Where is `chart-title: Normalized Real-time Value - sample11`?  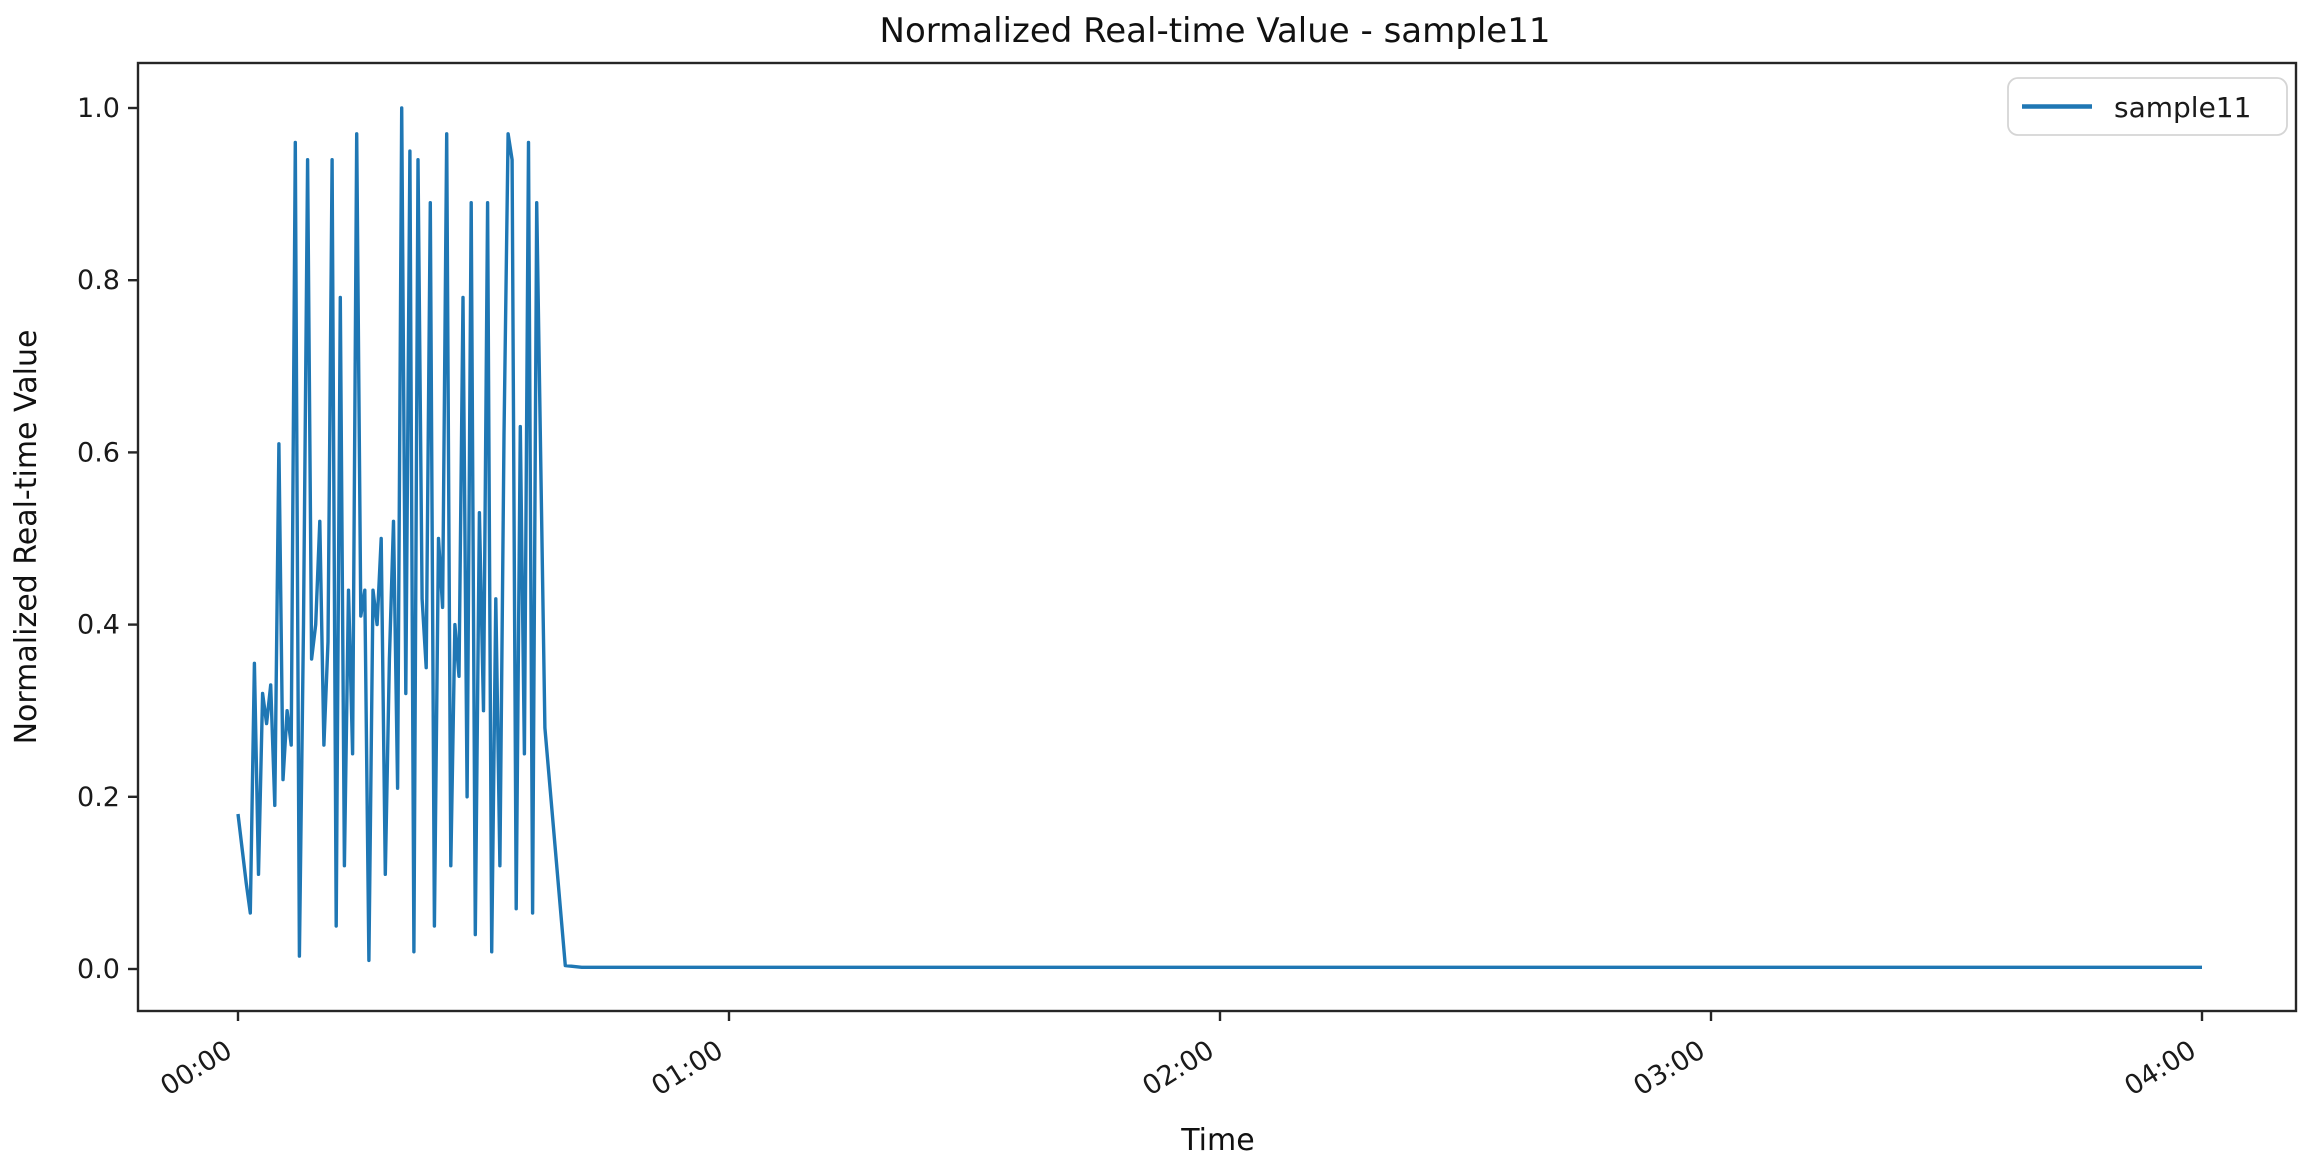 chart-title: Normalized Real-time Value - sample11 is located at coordinates (1215, 31).